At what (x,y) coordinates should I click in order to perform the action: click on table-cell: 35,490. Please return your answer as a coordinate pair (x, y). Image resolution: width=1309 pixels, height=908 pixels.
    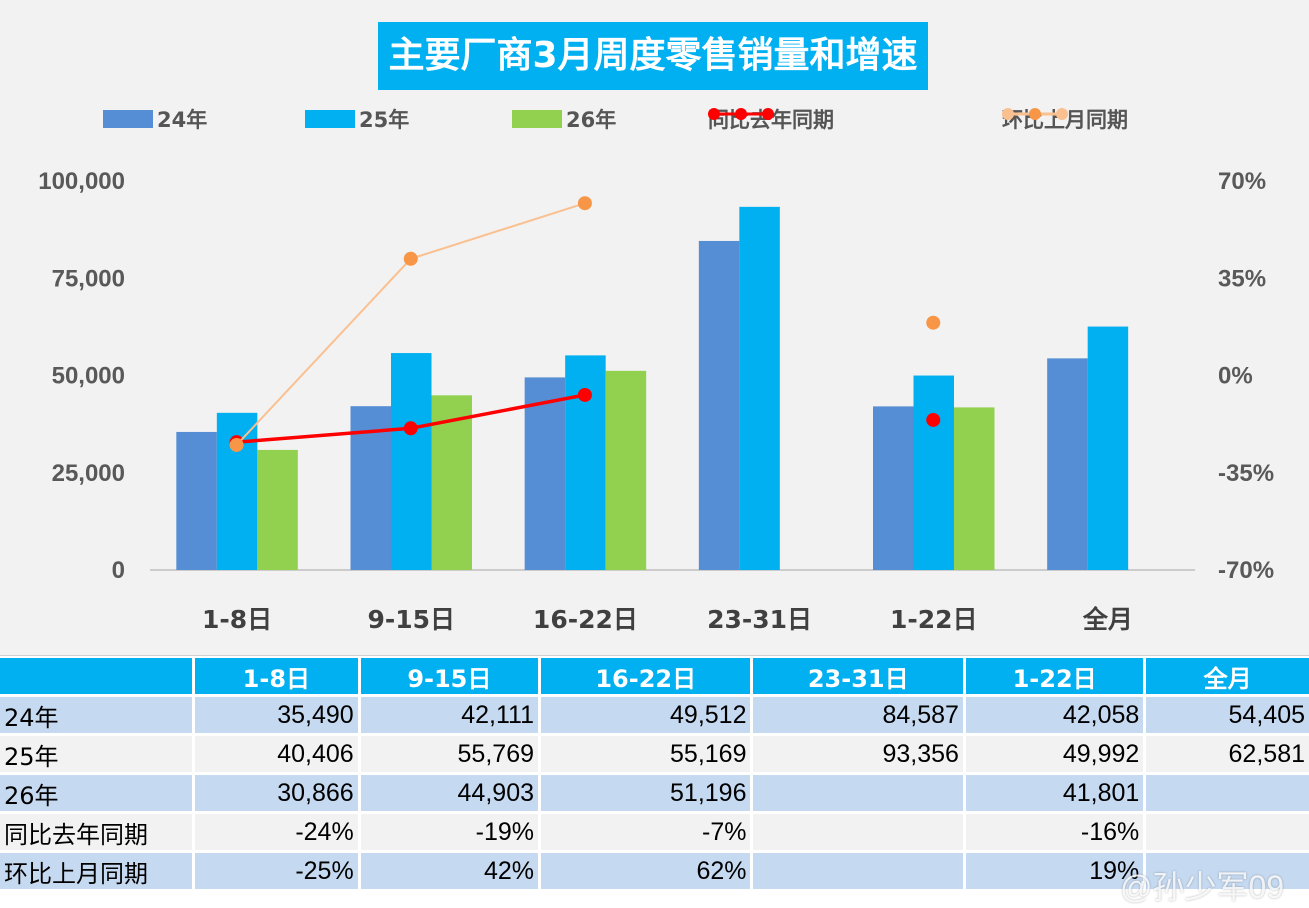
    Looking at the image, I should click on (276, 715).